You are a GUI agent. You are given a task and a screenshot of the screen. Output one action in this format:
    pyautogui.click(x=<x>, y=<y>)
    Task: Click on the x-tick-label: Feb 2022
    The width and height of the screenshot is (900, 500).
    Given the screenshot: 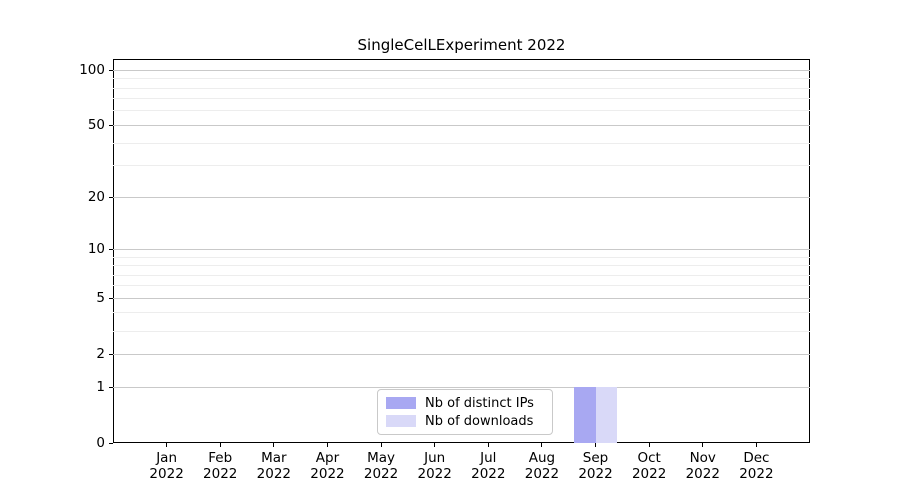 What is the action you would take?
    pyautogui.click(x=220, y=466)
    